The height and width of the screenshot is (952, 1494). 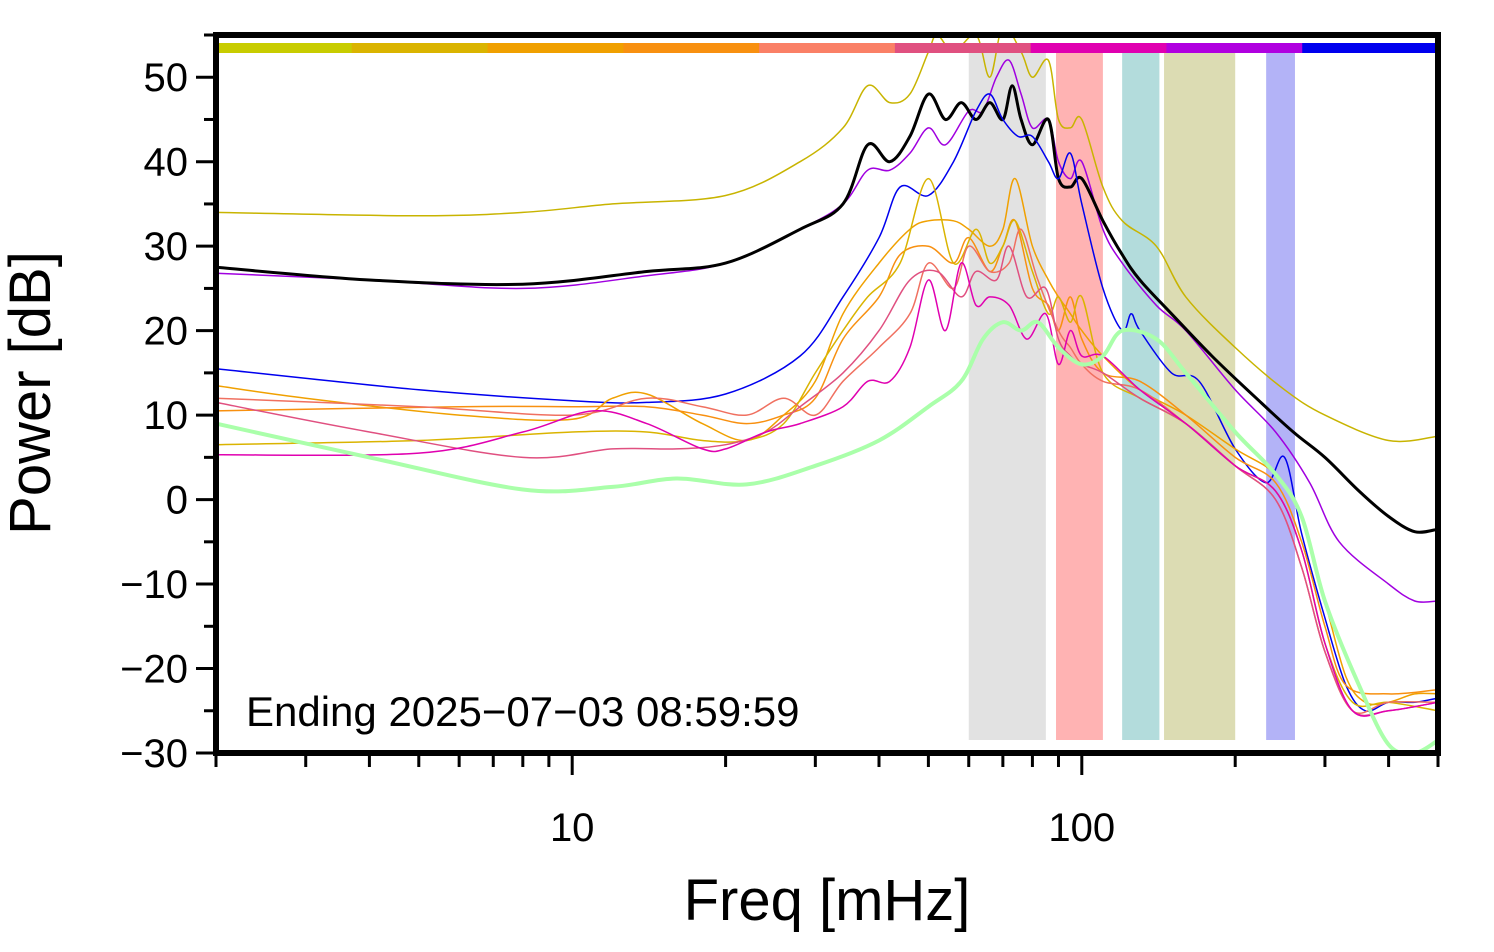 I want to click on y-tick-label: 30, so click(x=166, y=247).